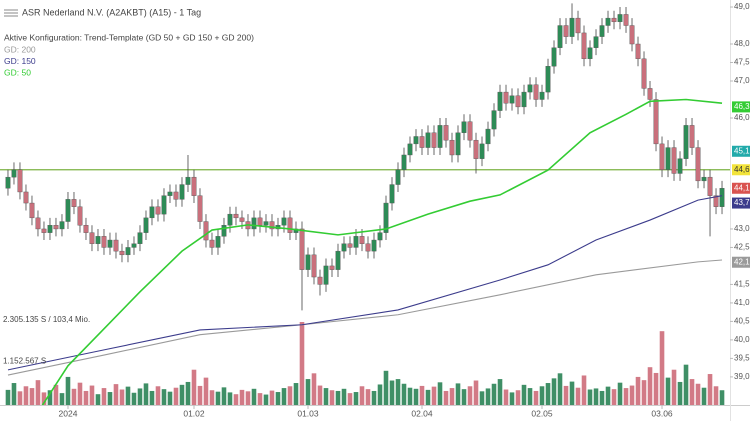 The image size is (750, 421). What do you see at coordinates (24, 361) in the screenshot?
I see `volume-scale-label: 1.152.567 S` at bounding box center [24, 361].